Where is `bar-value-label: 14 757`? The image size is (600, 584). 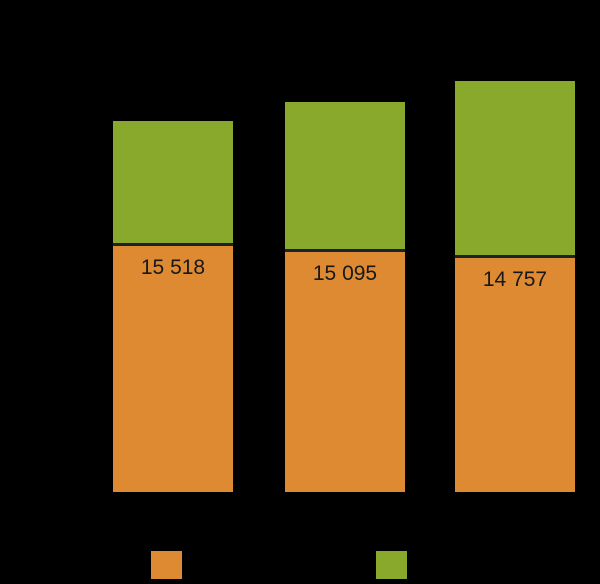 bar-value-label: 14 757 is located at coordinates (515, 279).